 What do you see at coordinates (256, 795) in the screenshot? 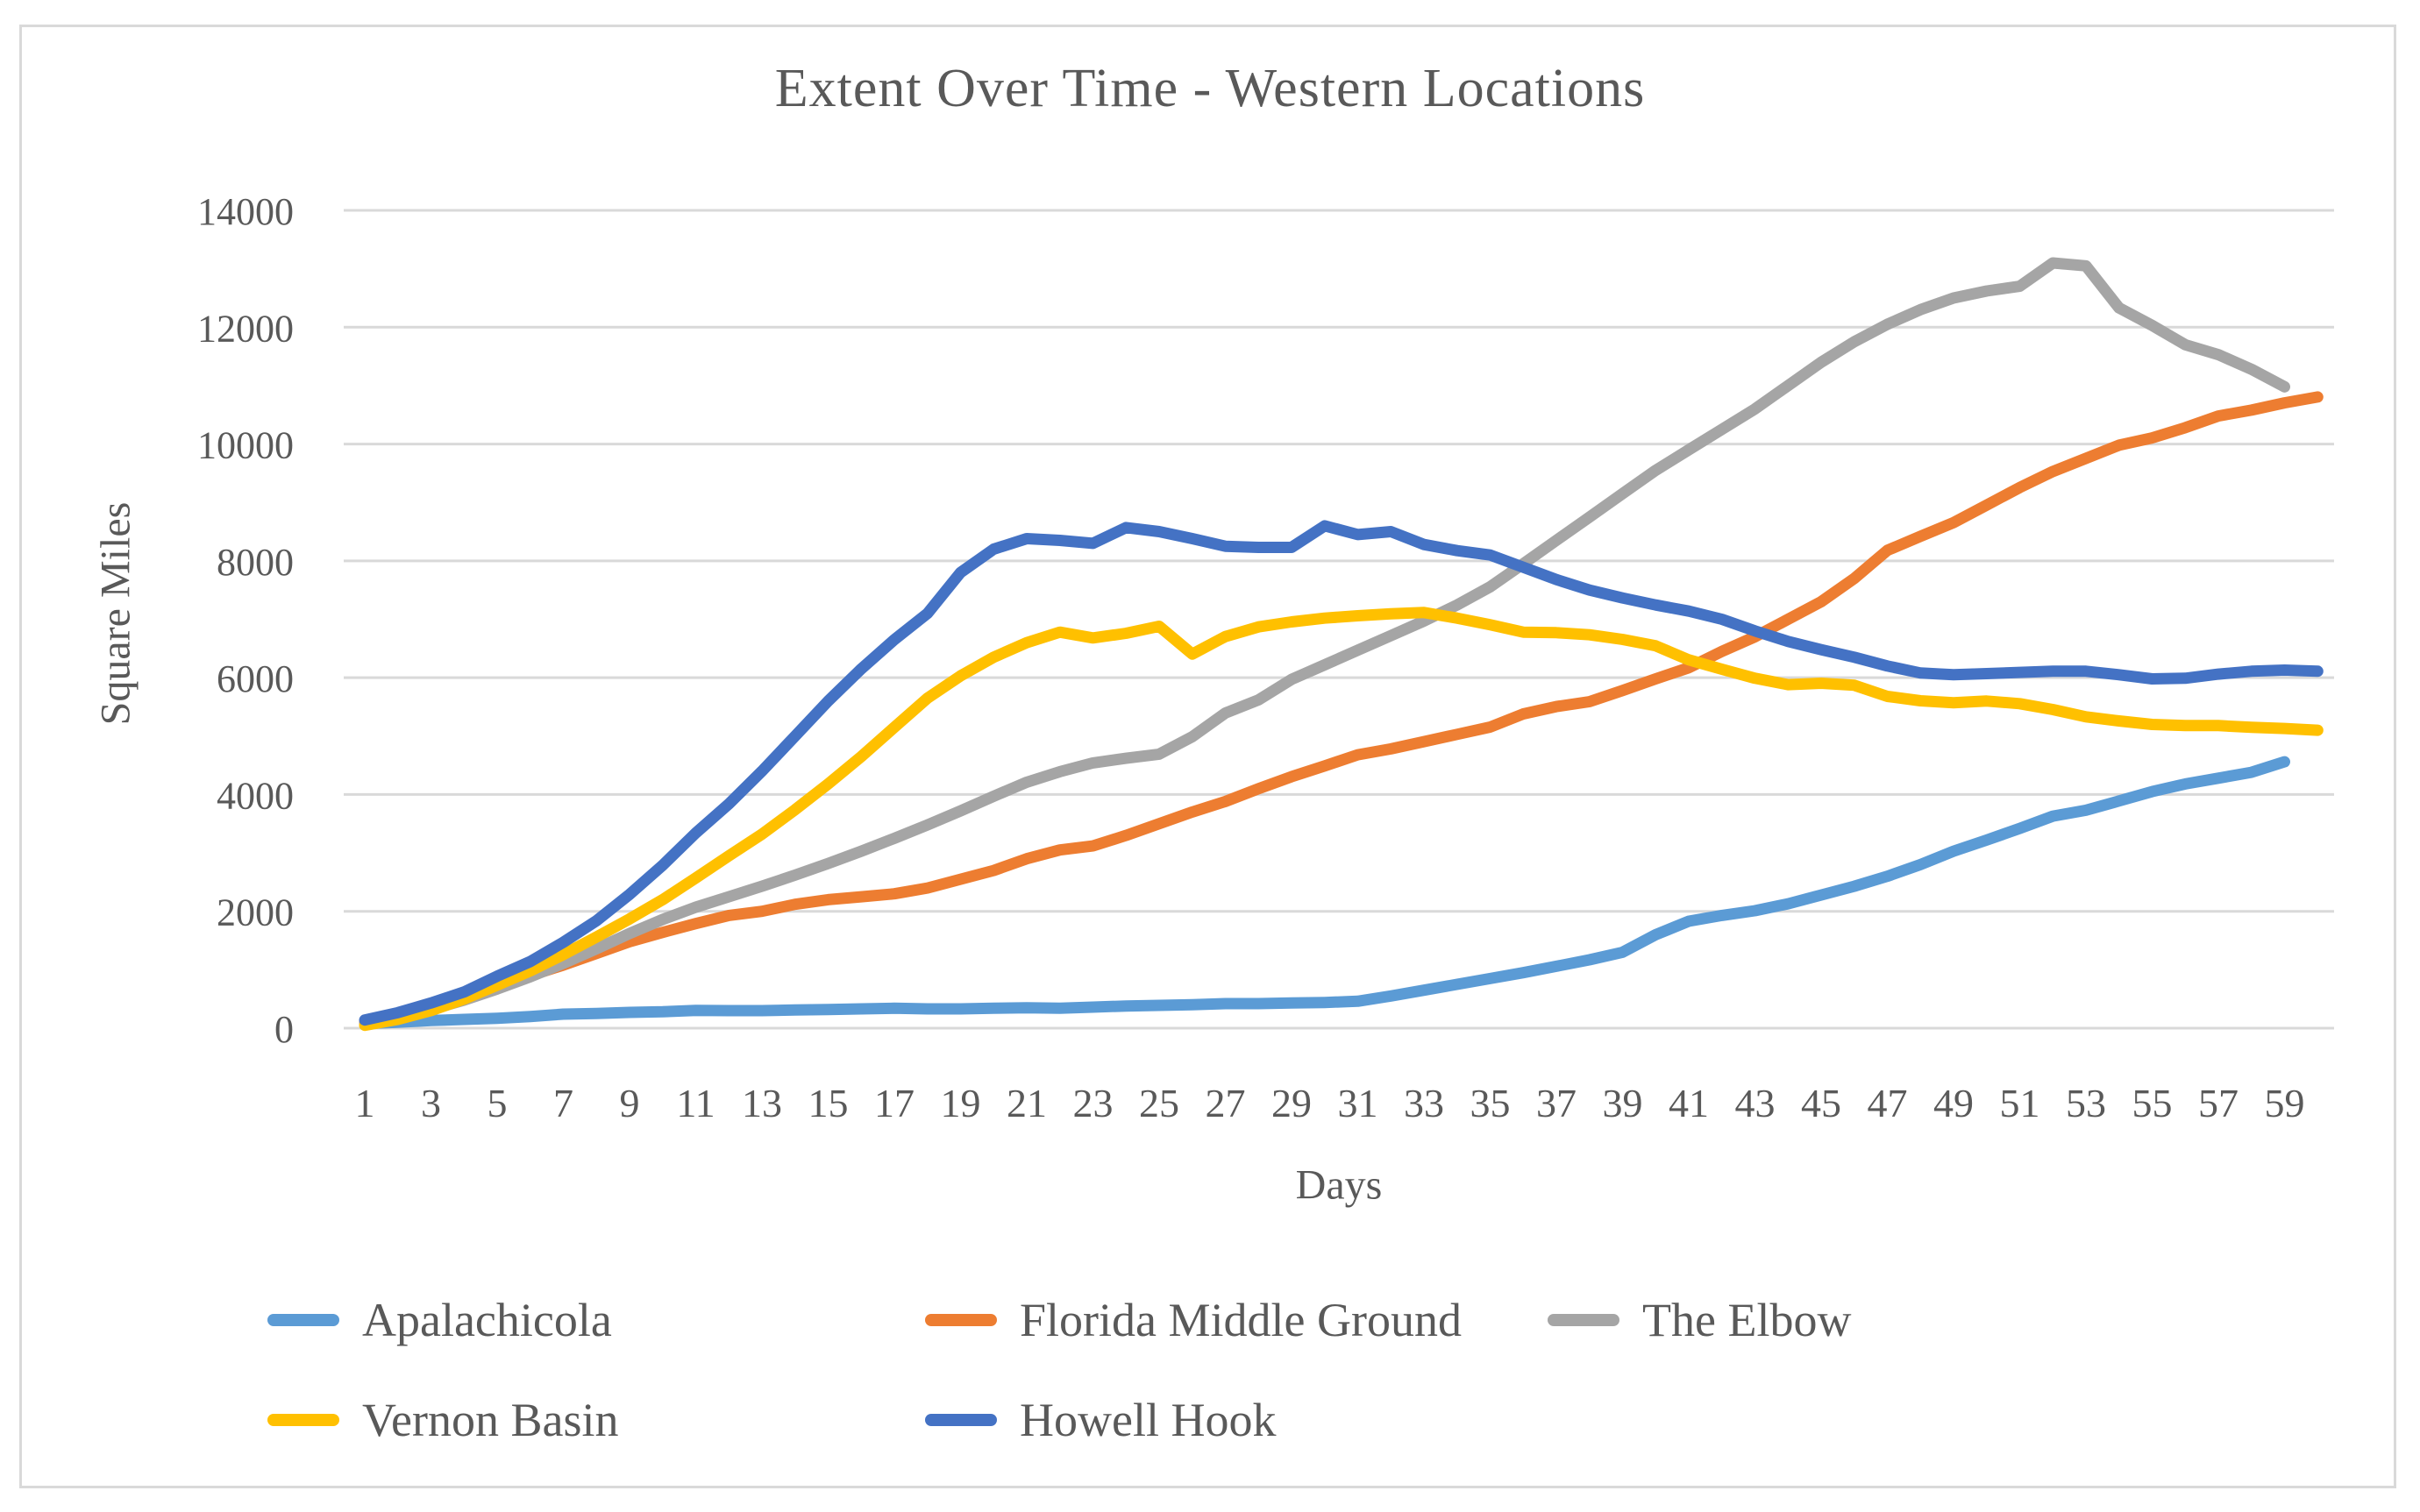
I see `y-tick-label: 4000` at bounding box center [256, 795].